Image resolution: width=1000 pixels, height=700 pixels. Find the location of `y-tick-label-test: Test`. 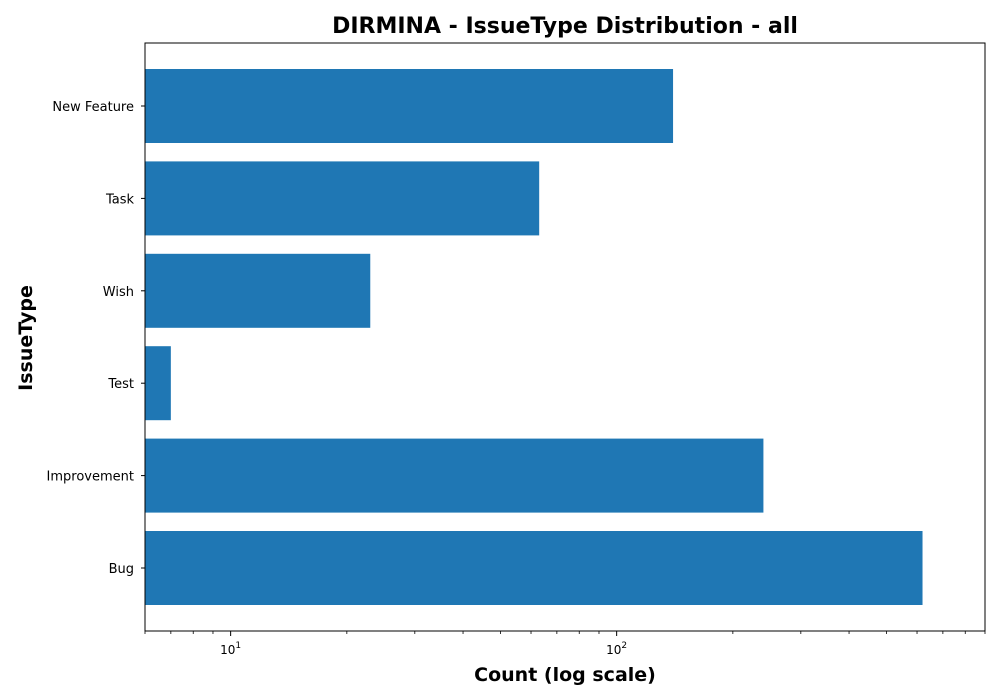

y-tick-label-test: Test is located at coordinates (120, 384).